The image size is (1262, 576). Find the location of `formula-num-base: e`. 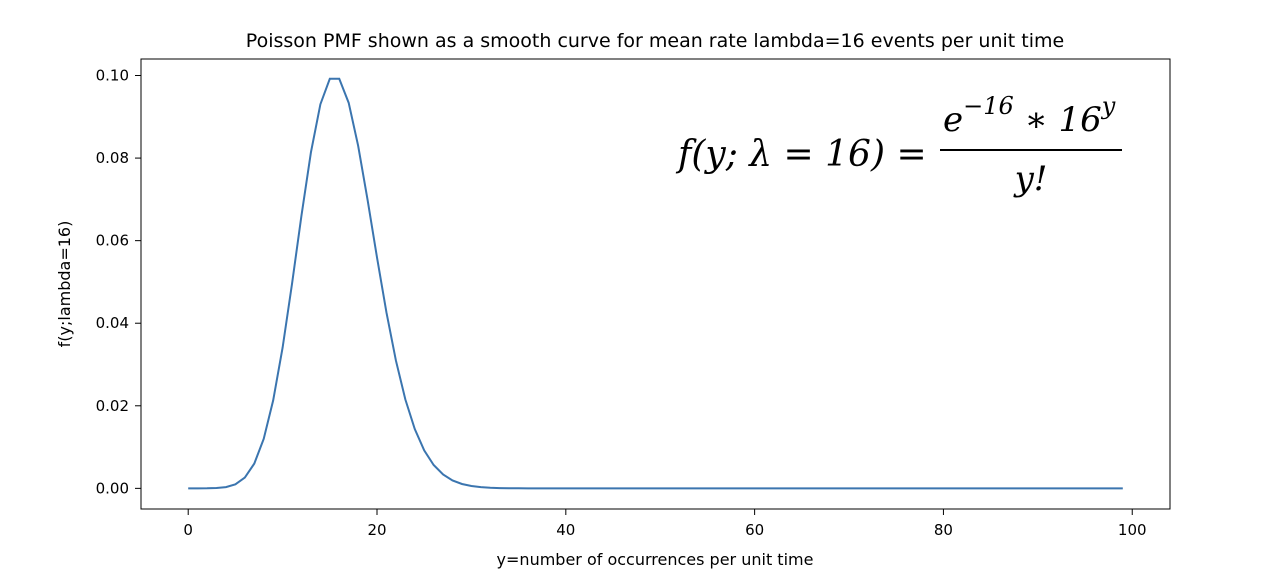

formula-num-base: e is located at coordinates (953, 120).